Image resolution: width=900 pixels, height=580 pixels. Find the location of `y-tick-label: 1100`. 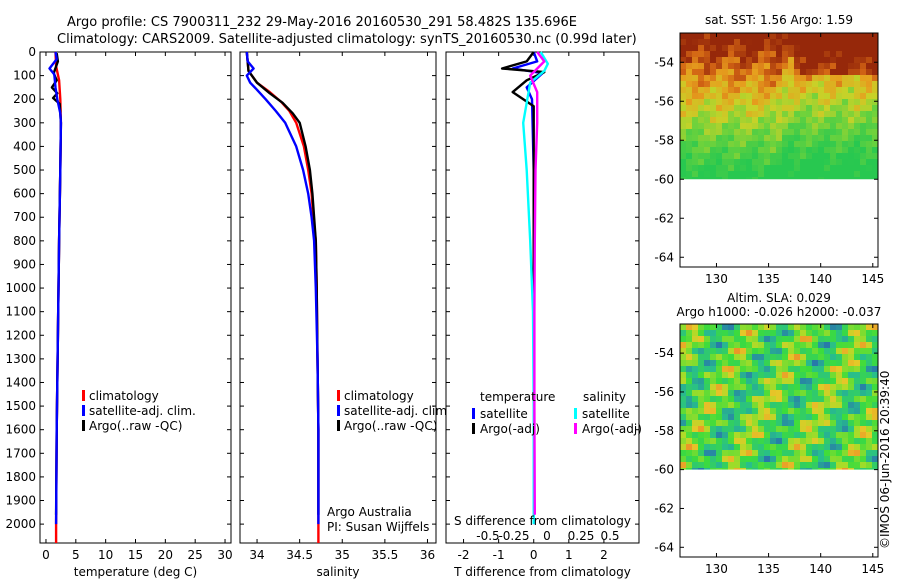

y-tick-label: 1100 is located at coordinates (20, 312).